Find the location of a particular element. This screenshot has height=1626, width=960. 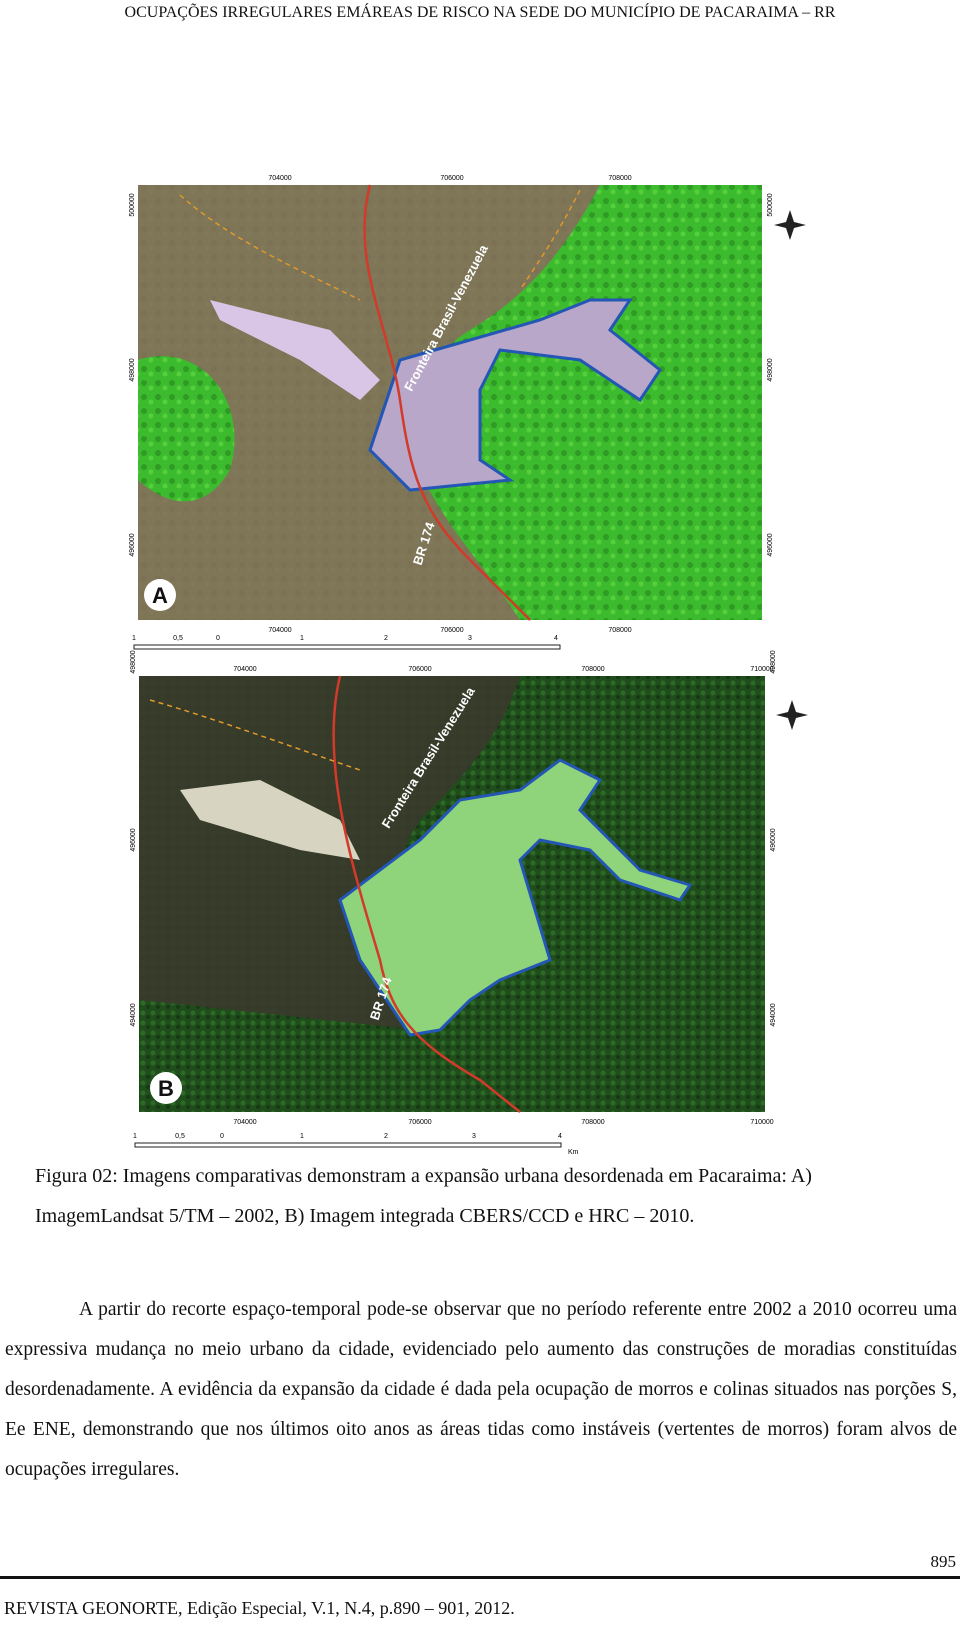

open-area is located at coordinates (369, 402).